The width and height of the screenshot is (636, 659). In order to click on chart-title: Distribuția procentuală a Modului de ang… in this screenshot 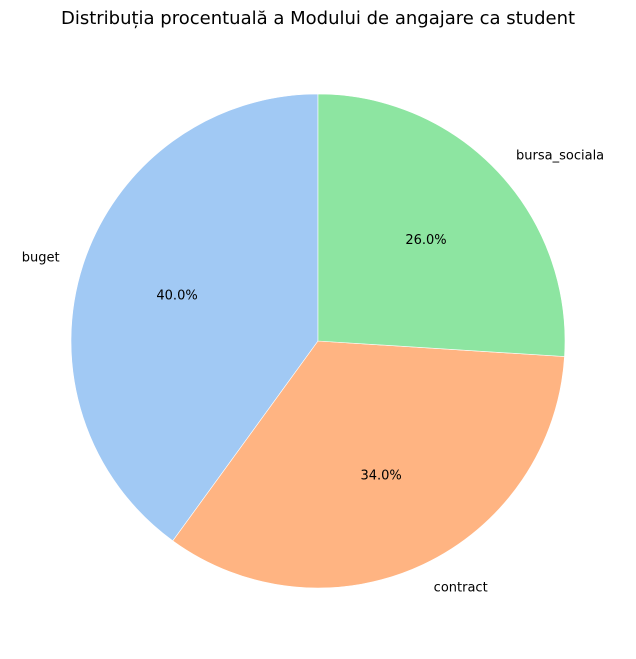, I will do `click(318, 18)`.